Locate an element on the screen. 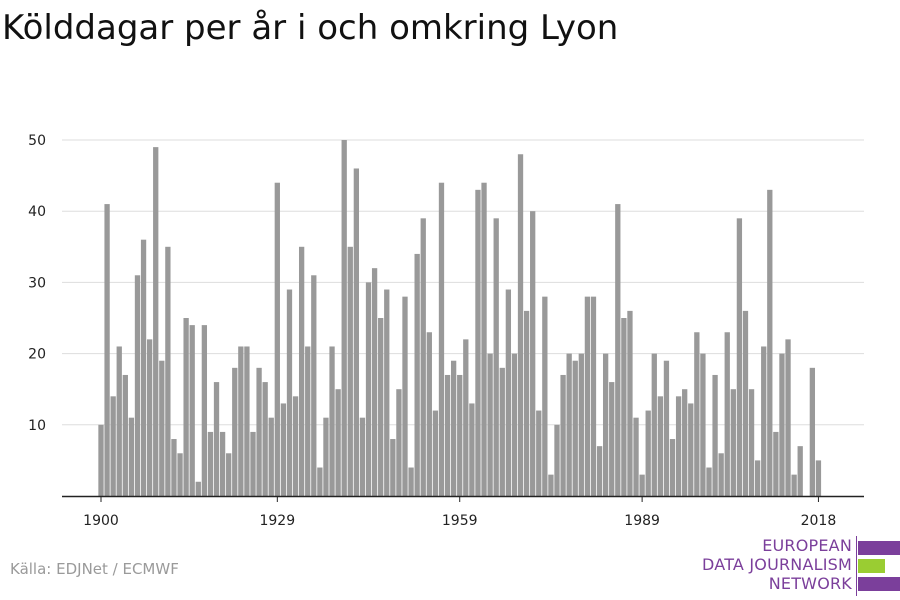 The width and height of the screenshot is (900, 600). chart-title: Kölddagar per år i och omkring Lyon is located at coordinates (310, 28).